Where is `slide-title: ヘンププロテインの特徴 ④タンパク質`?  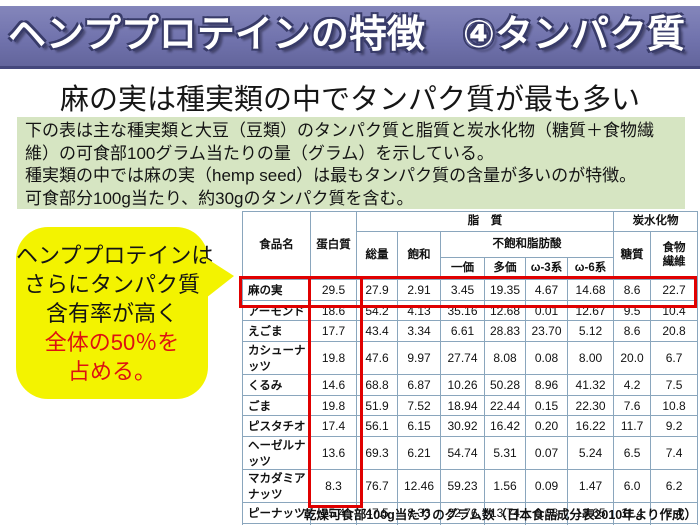
slide-title: ヘンププロテインの特徴 ④タンパク質 is located at coordinates (347, 35).